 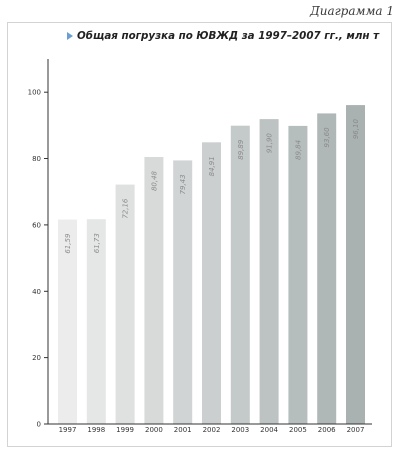 I want to click on diagram-caption: Диаграмма 1, so click(x=351, y=11).